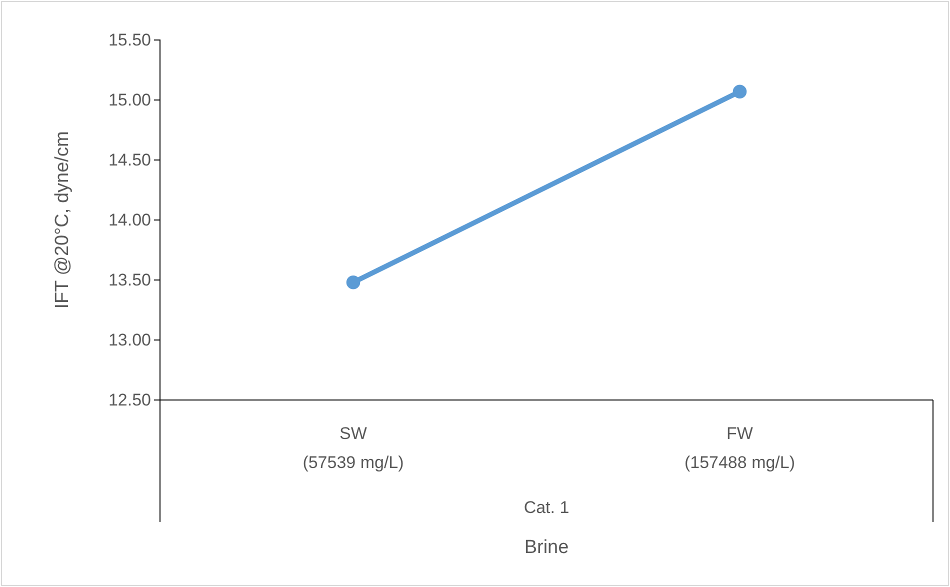 The height and width of the screenshot is (587, 950). I want to click on y-tick-label: 12.50, so click(129, 400).